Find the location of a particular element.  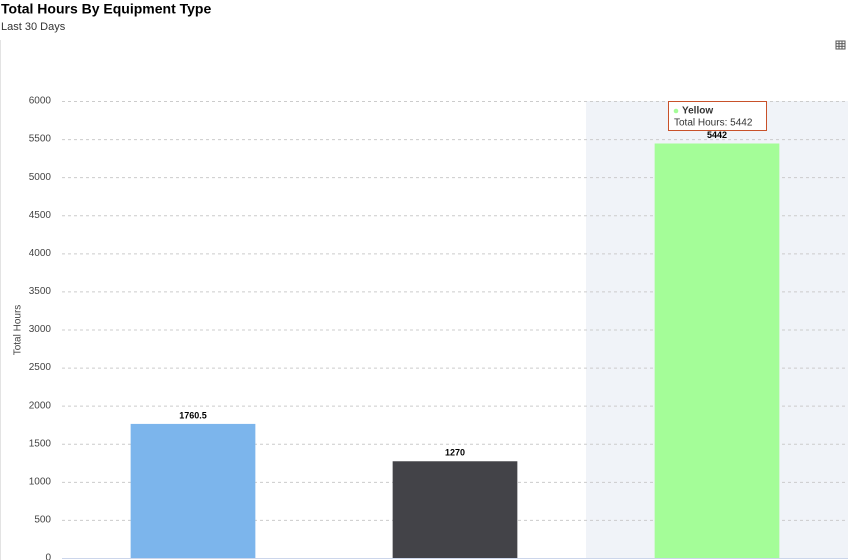

y-tick-label: 5500 is located at coordinates (40, 139).